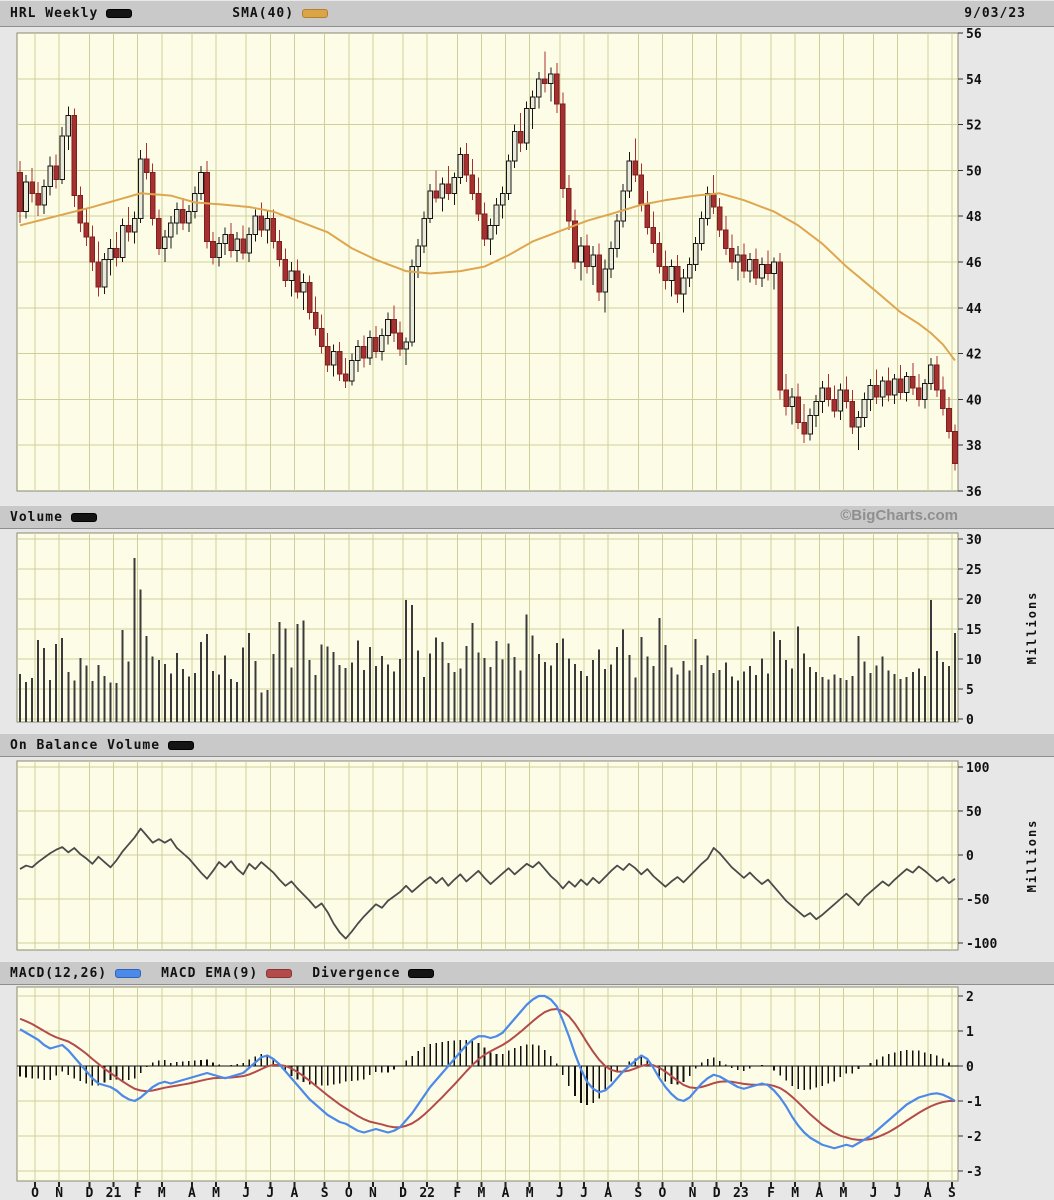 Image resolution: width=1054 pixels, height=1200 pixels. What do you see at coordinates (974, 355) in the screenshot?
I see `svg-text: 42` at bounding box center [974, 355].